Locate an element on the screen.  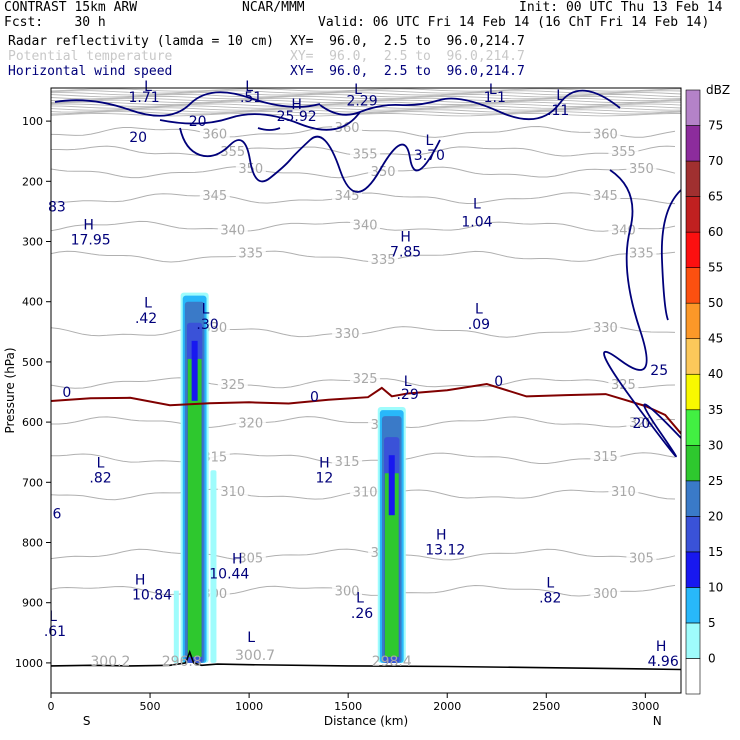
x-tick-label: 3000 is located at coordinates (645, 706).